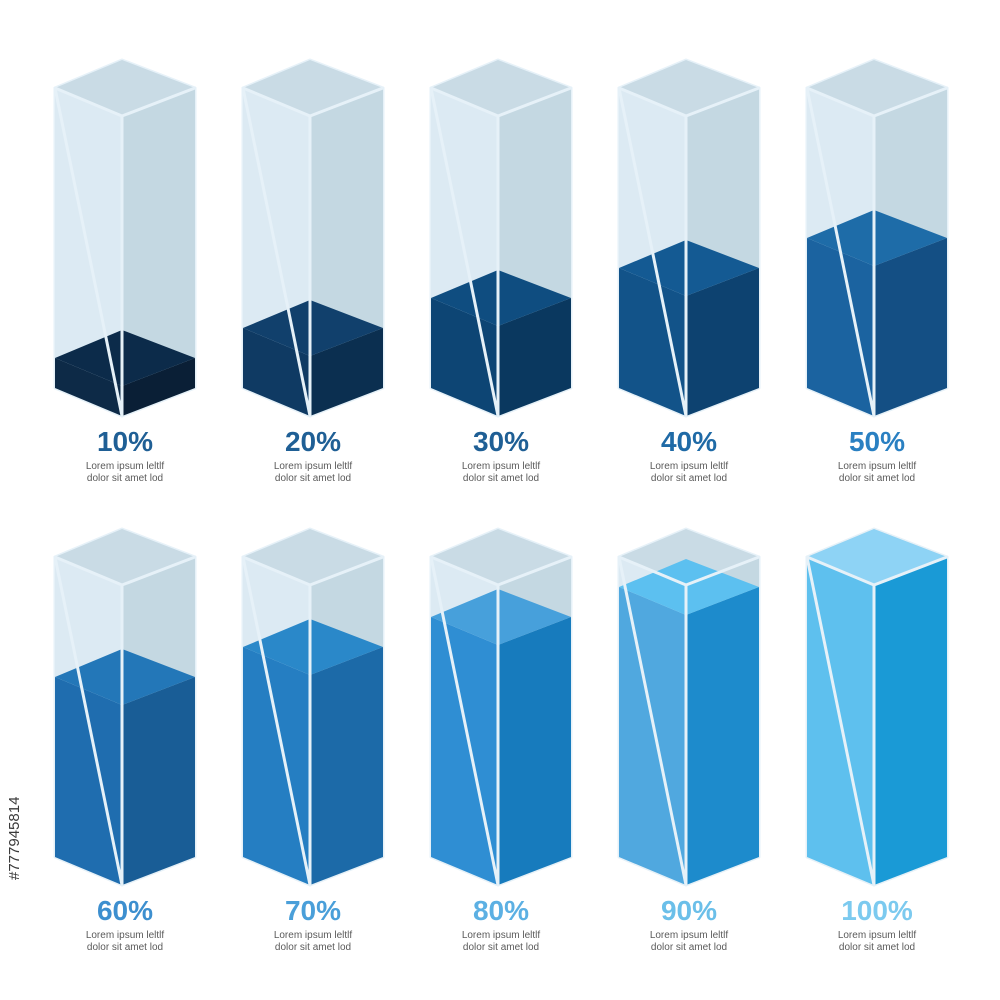 The image size is (1000, 1000). I want to click on column-tile: 20% Lorem ipsum leltlf dolor sit amet lod, so click(313, 271).